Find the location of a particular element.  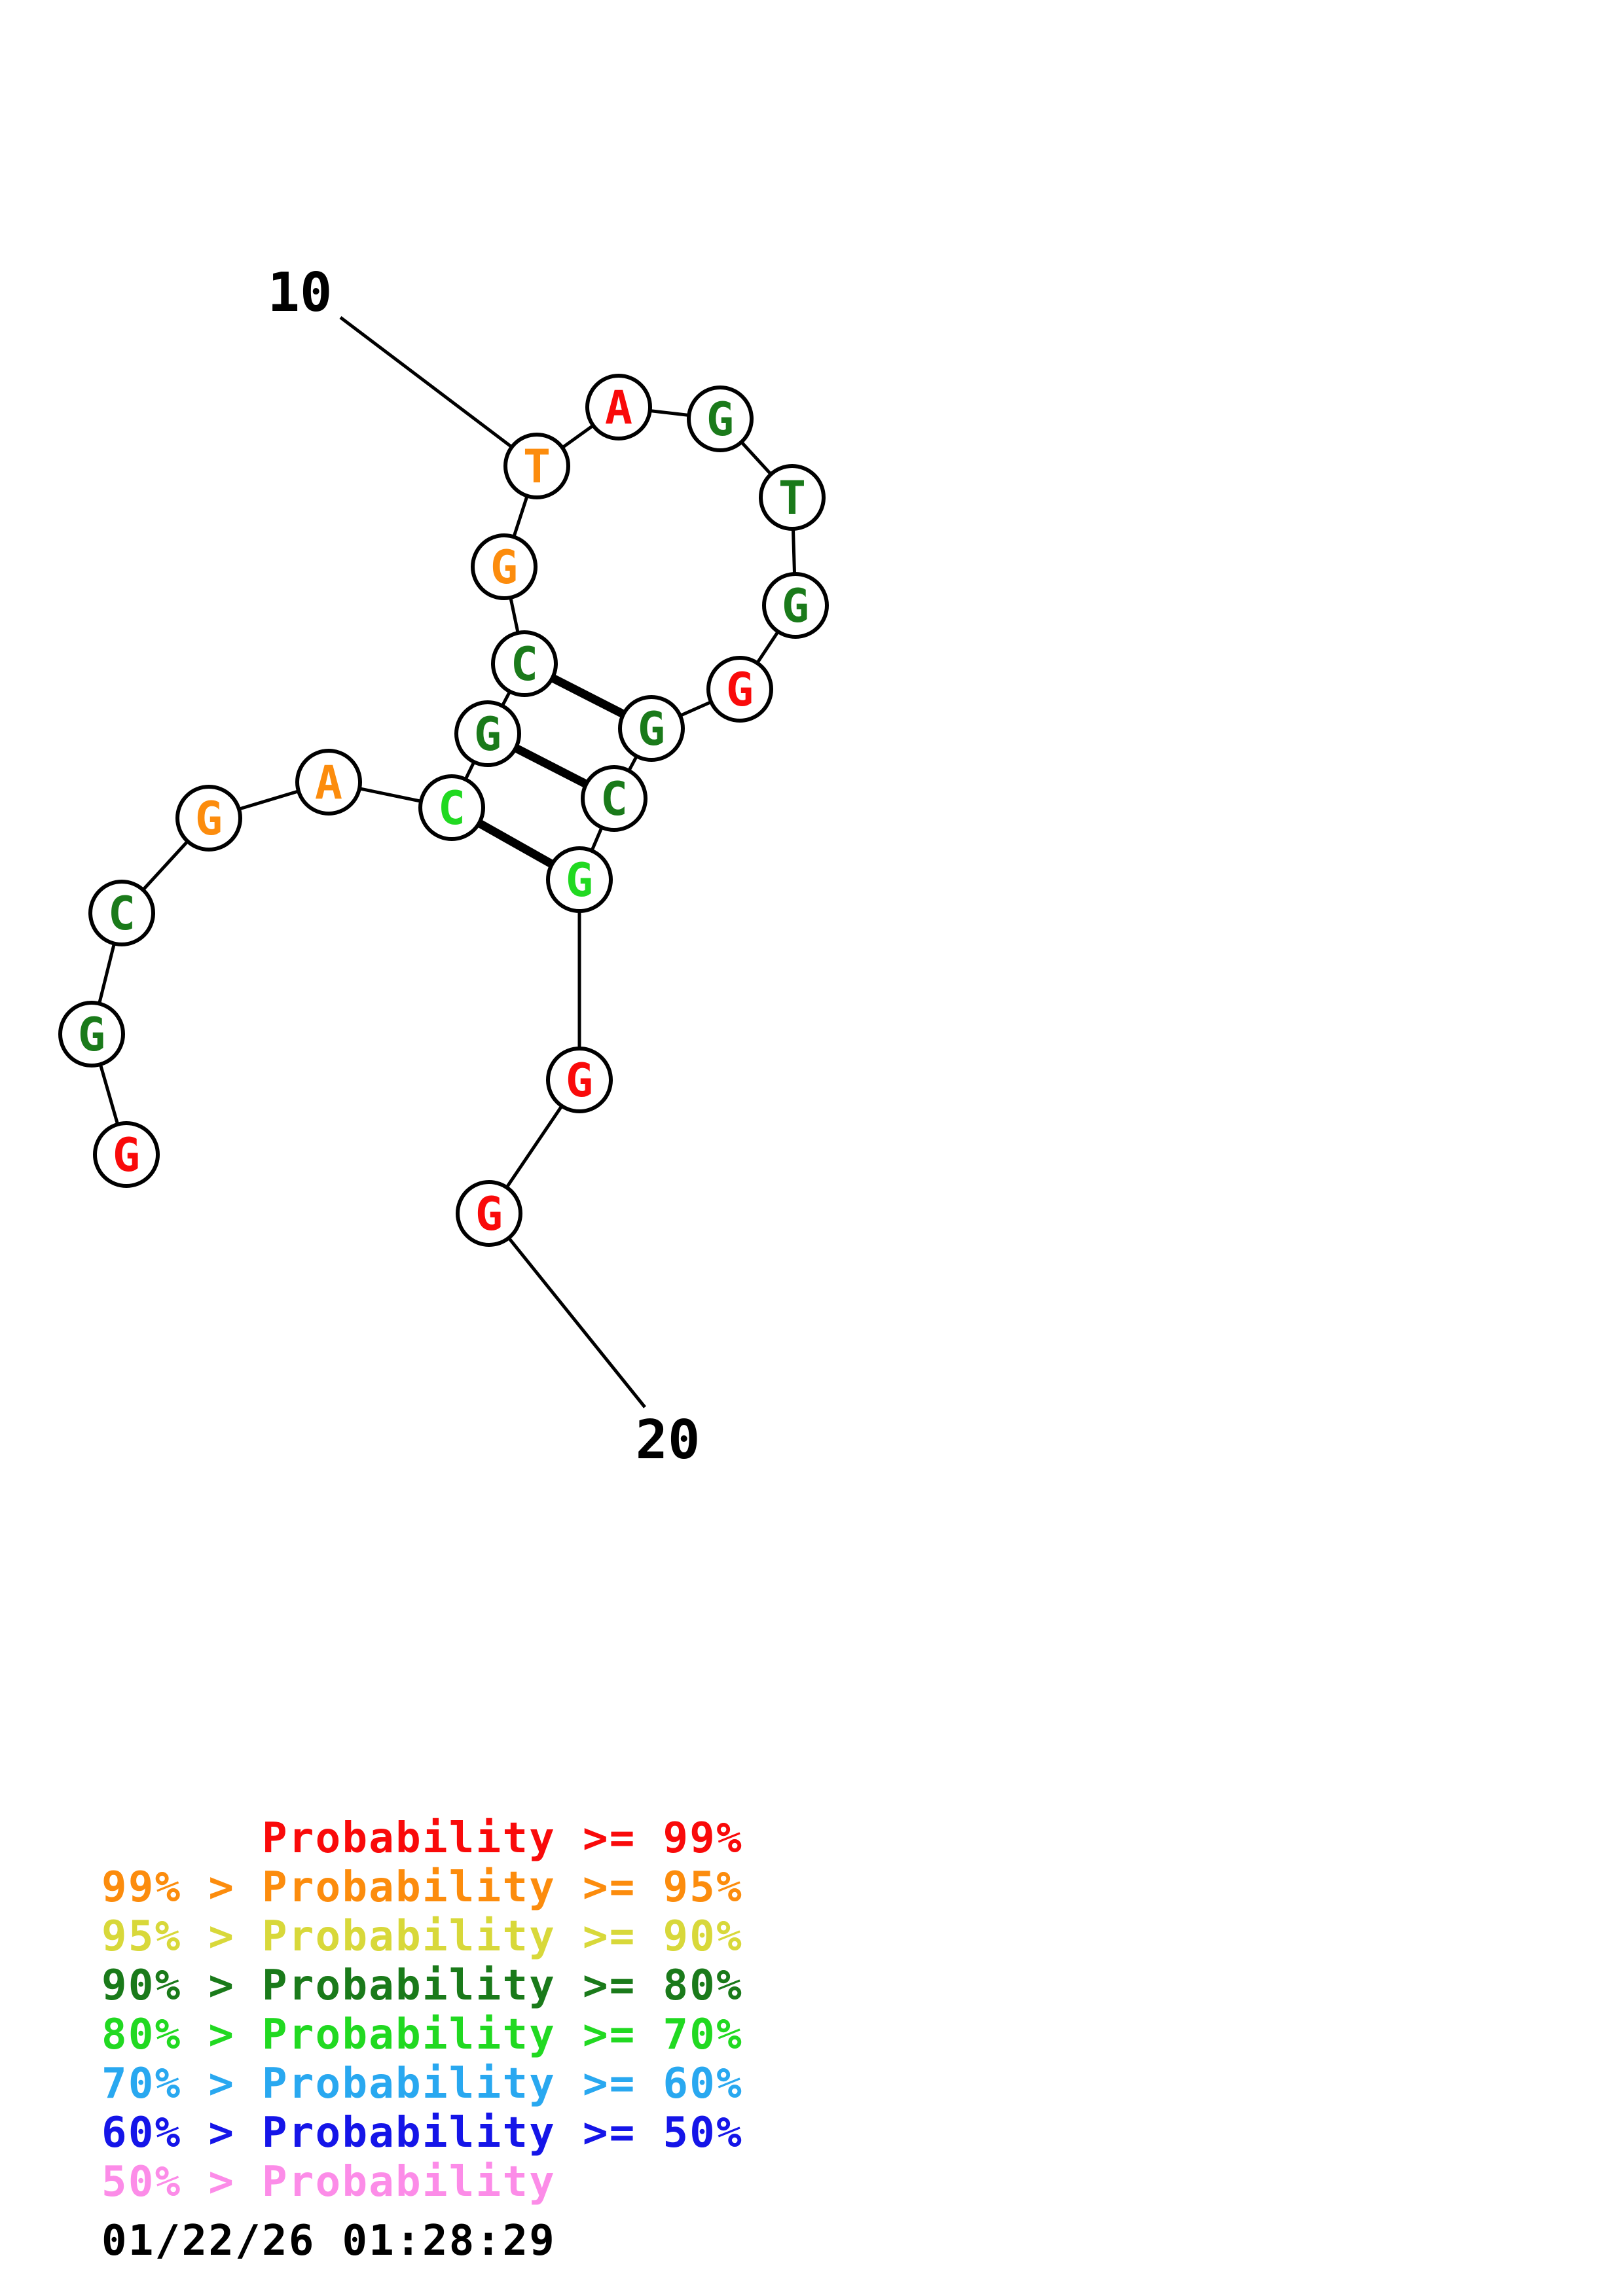

nucleotide-base-15: G is located at coordinates (740, 690).